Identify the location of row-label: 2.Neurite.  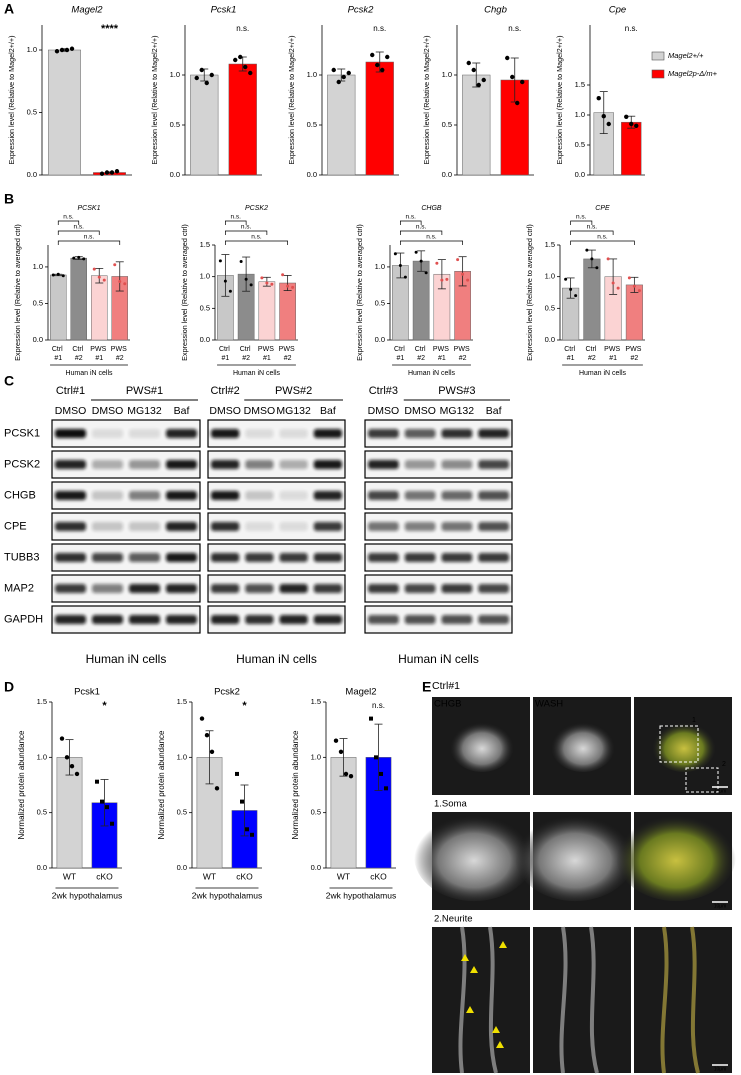
(453, 919).